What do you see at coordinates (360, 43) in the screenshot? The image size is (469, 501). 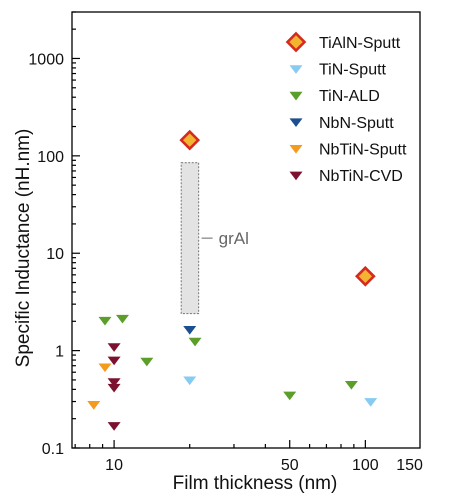 I see `legend-label: TiAlN-Sputt` at bounding box center [360, 43].